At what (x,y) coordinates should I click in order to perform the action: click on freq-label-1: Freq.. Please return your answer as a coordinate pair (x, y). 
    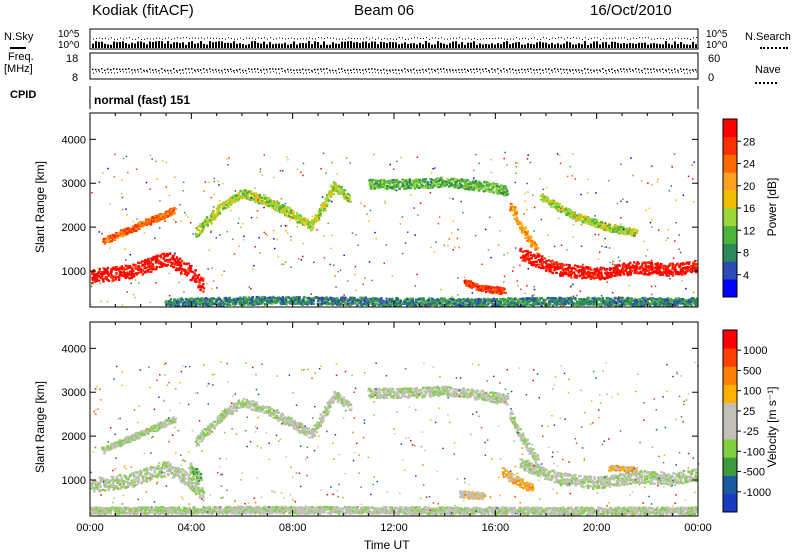
    Looking at the image, I should click on (21, 57).